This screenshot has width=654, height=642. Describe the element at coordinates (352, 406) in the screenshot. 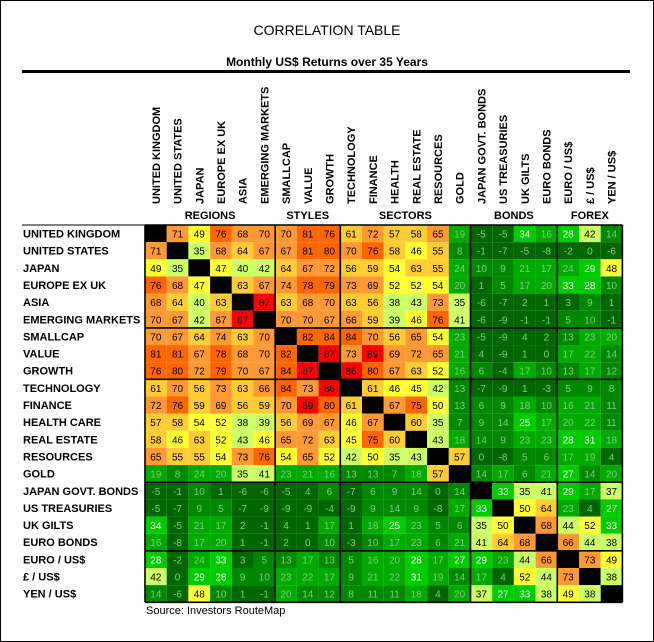

I see `cell-value: 61` at that location.